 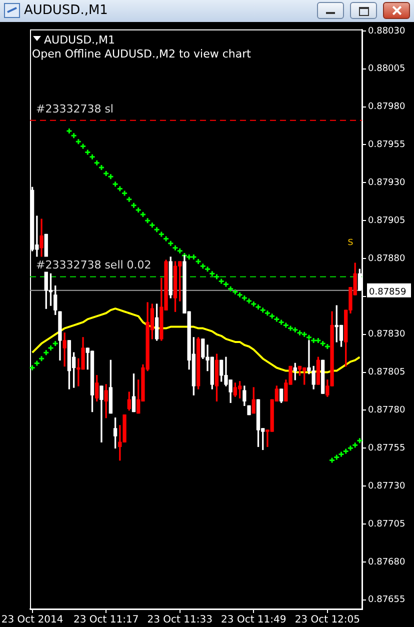 What do you see at coordinates (387, 449) in the screenshot?
I see `y-tick-label: 0.87755` at bounding box center [387, 449].